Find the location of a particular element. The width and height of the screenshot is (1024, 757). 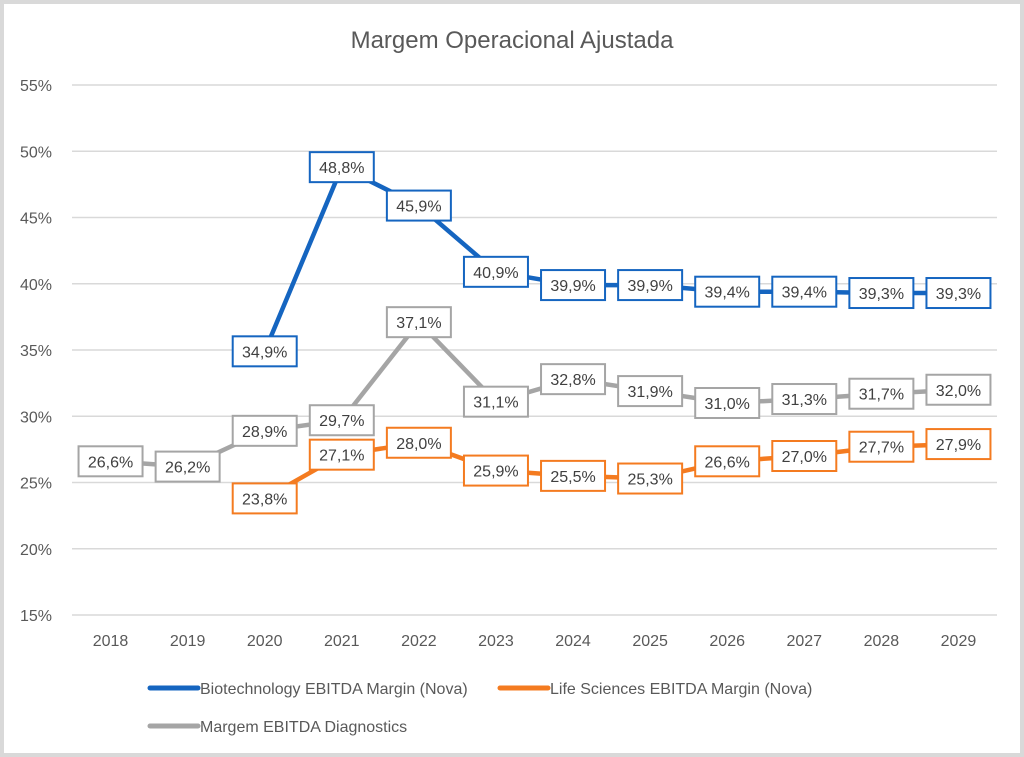

data-label-text: 23,8% is located at coordinates (264, 499).